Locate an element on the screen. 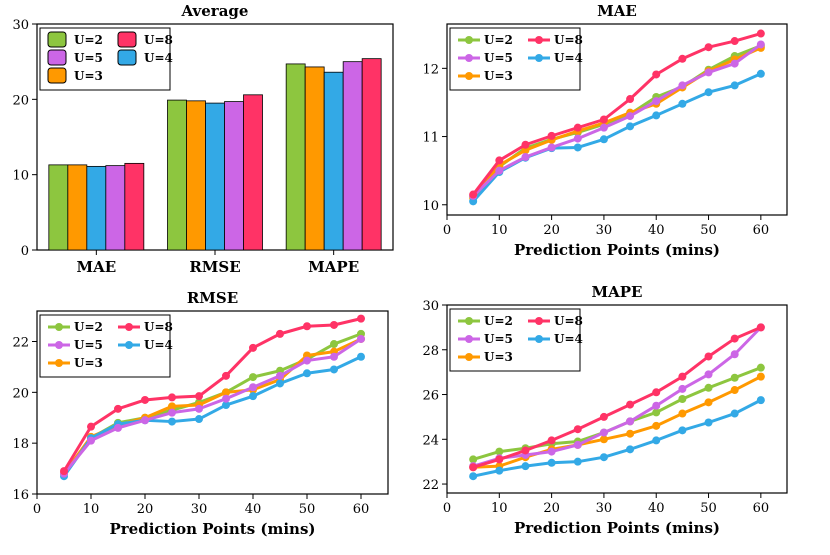 This screenshot has height=555, width=830. x-axis-label: Prediction Points (mins) is located at coordinates (212, 529).